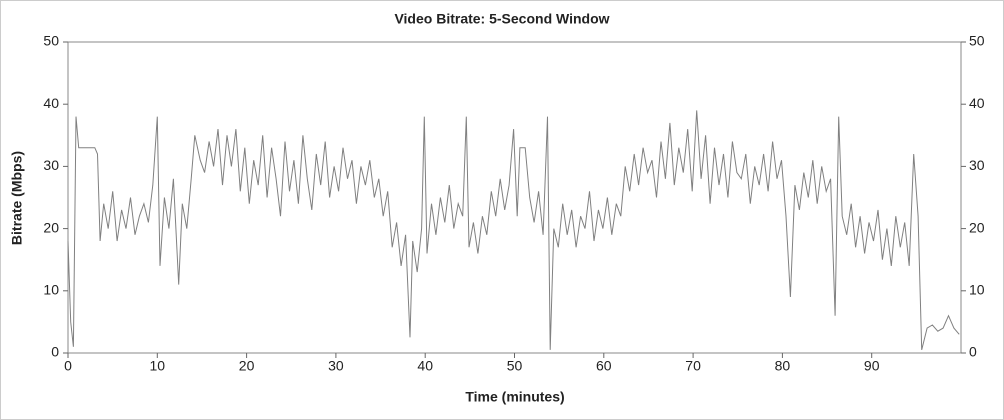 The width and height of the screenshot is (1004, 420). Describe the element at coordinates (977, 41) in the screenshot. I see `y2-tick-label: 50` at that location.